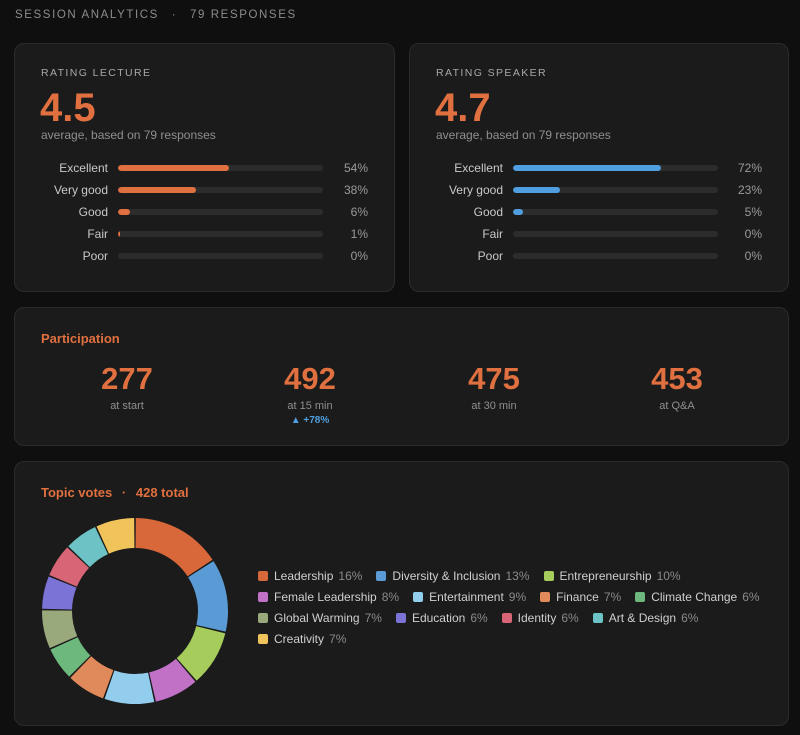  Describe the element at coordinates (174, 547) in the screenshot. I see `donut-slice-leadership` at that location.